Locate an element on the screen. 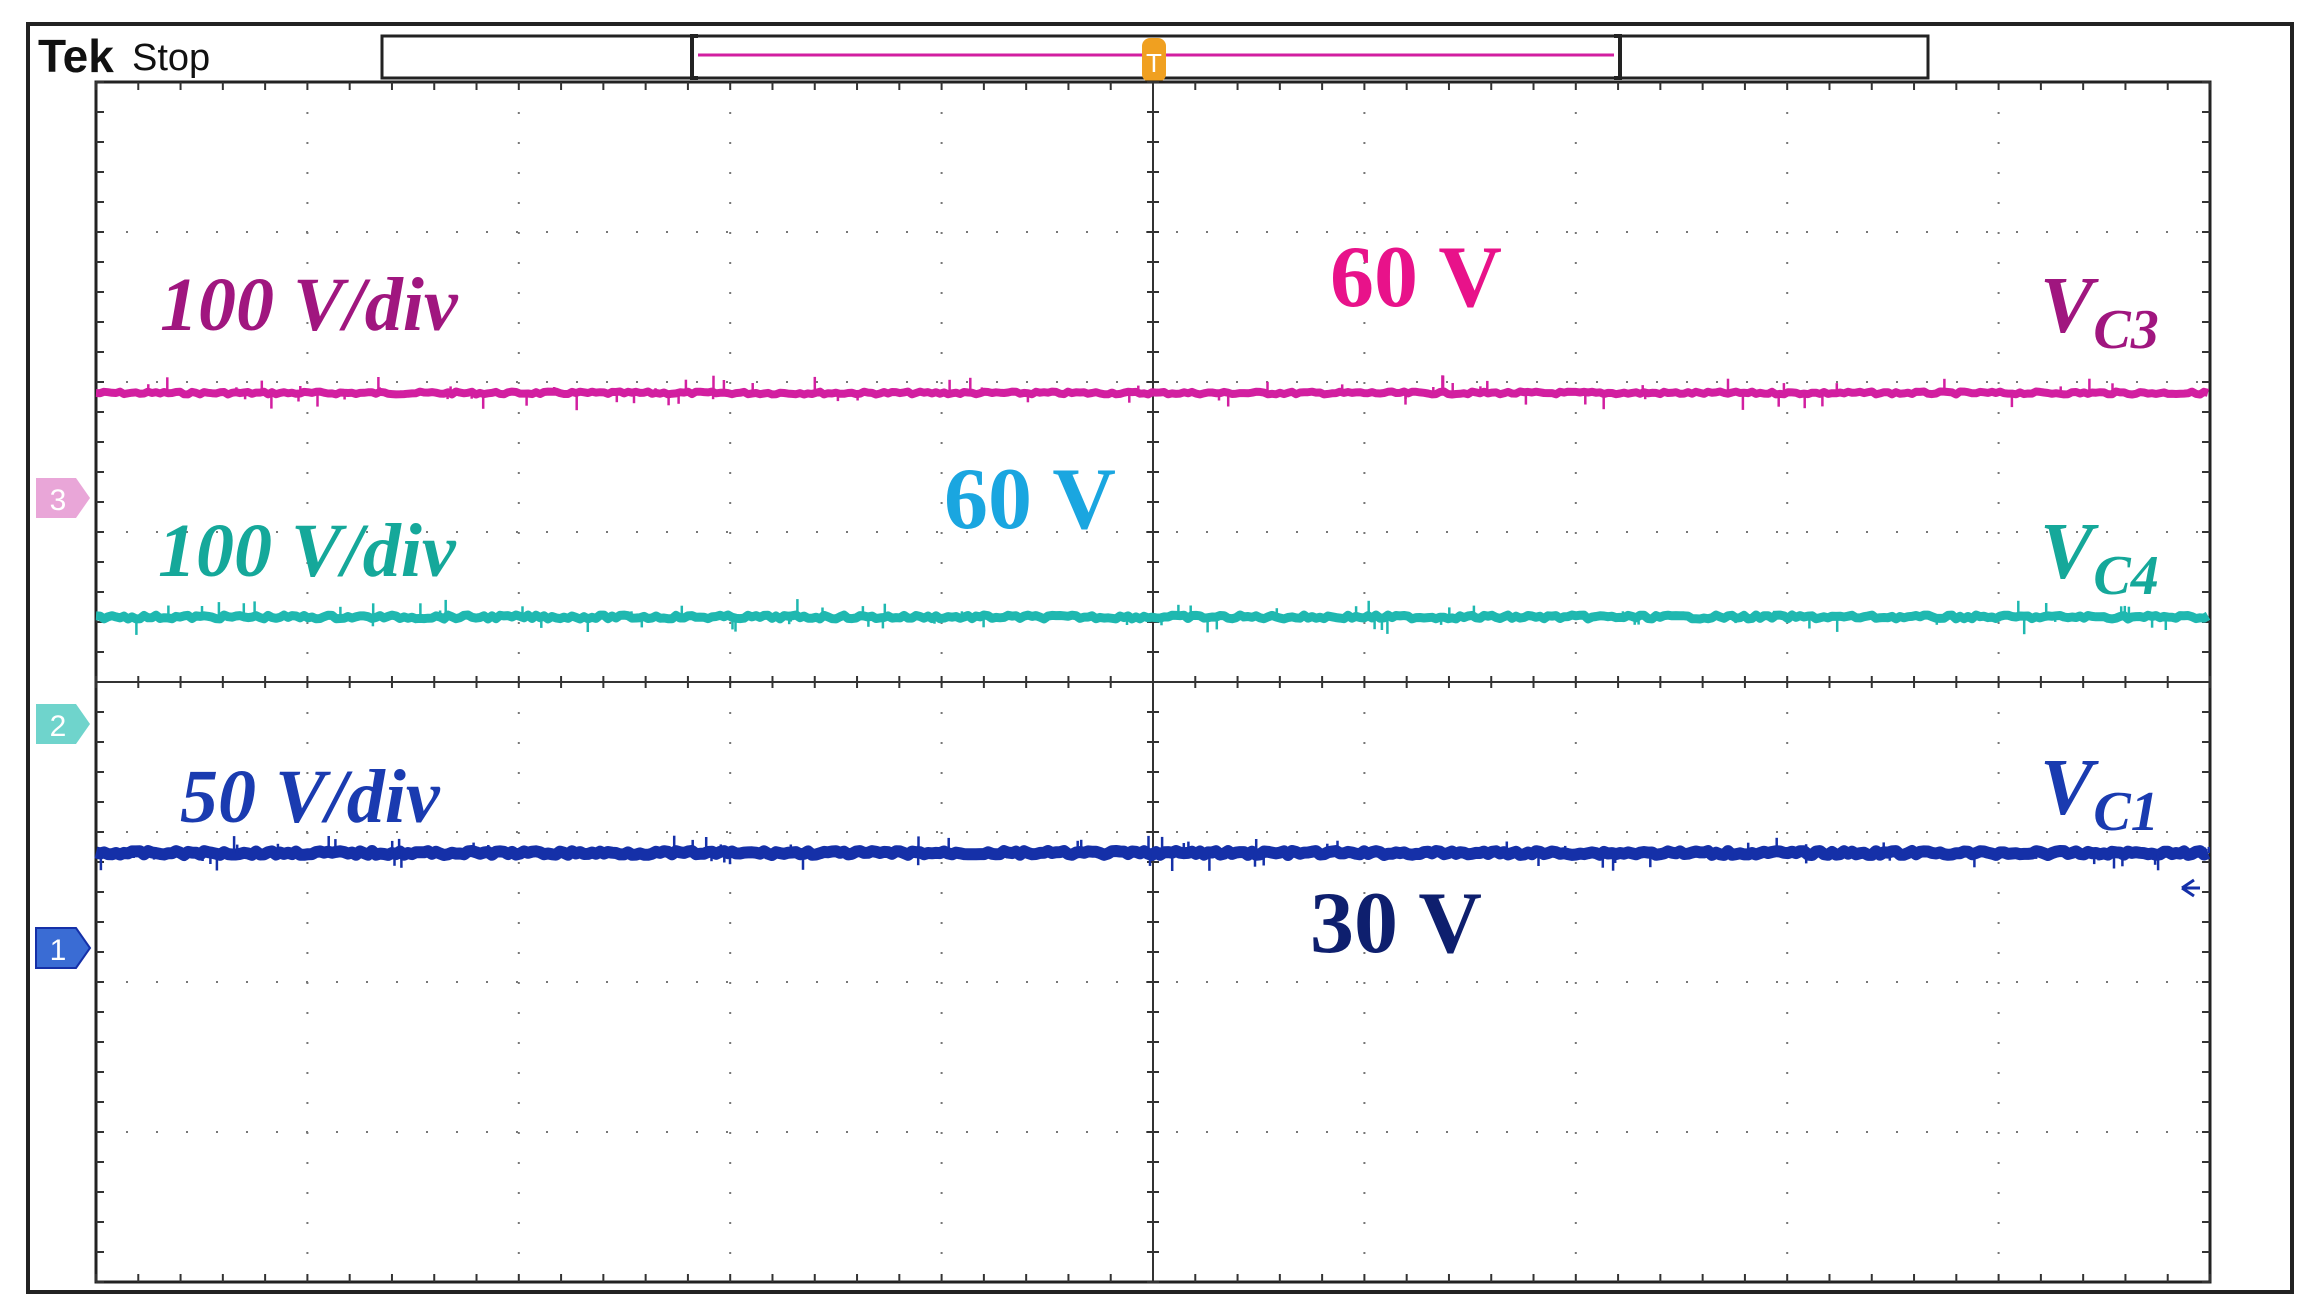 Image resolution: width=2314 pixels, height=1311 pixels. ch1-series-sub: C1 is located at coordinates (2125, 812).